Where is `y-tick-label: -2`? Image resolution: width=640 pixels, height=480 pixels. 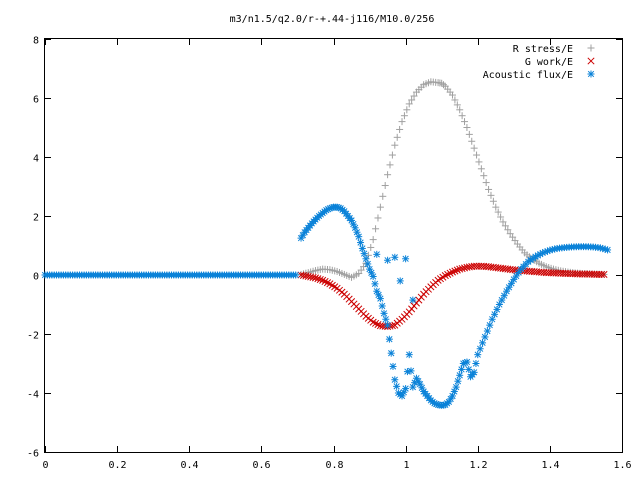 y-tick-label: -2 is located at coordinates (33, 336).